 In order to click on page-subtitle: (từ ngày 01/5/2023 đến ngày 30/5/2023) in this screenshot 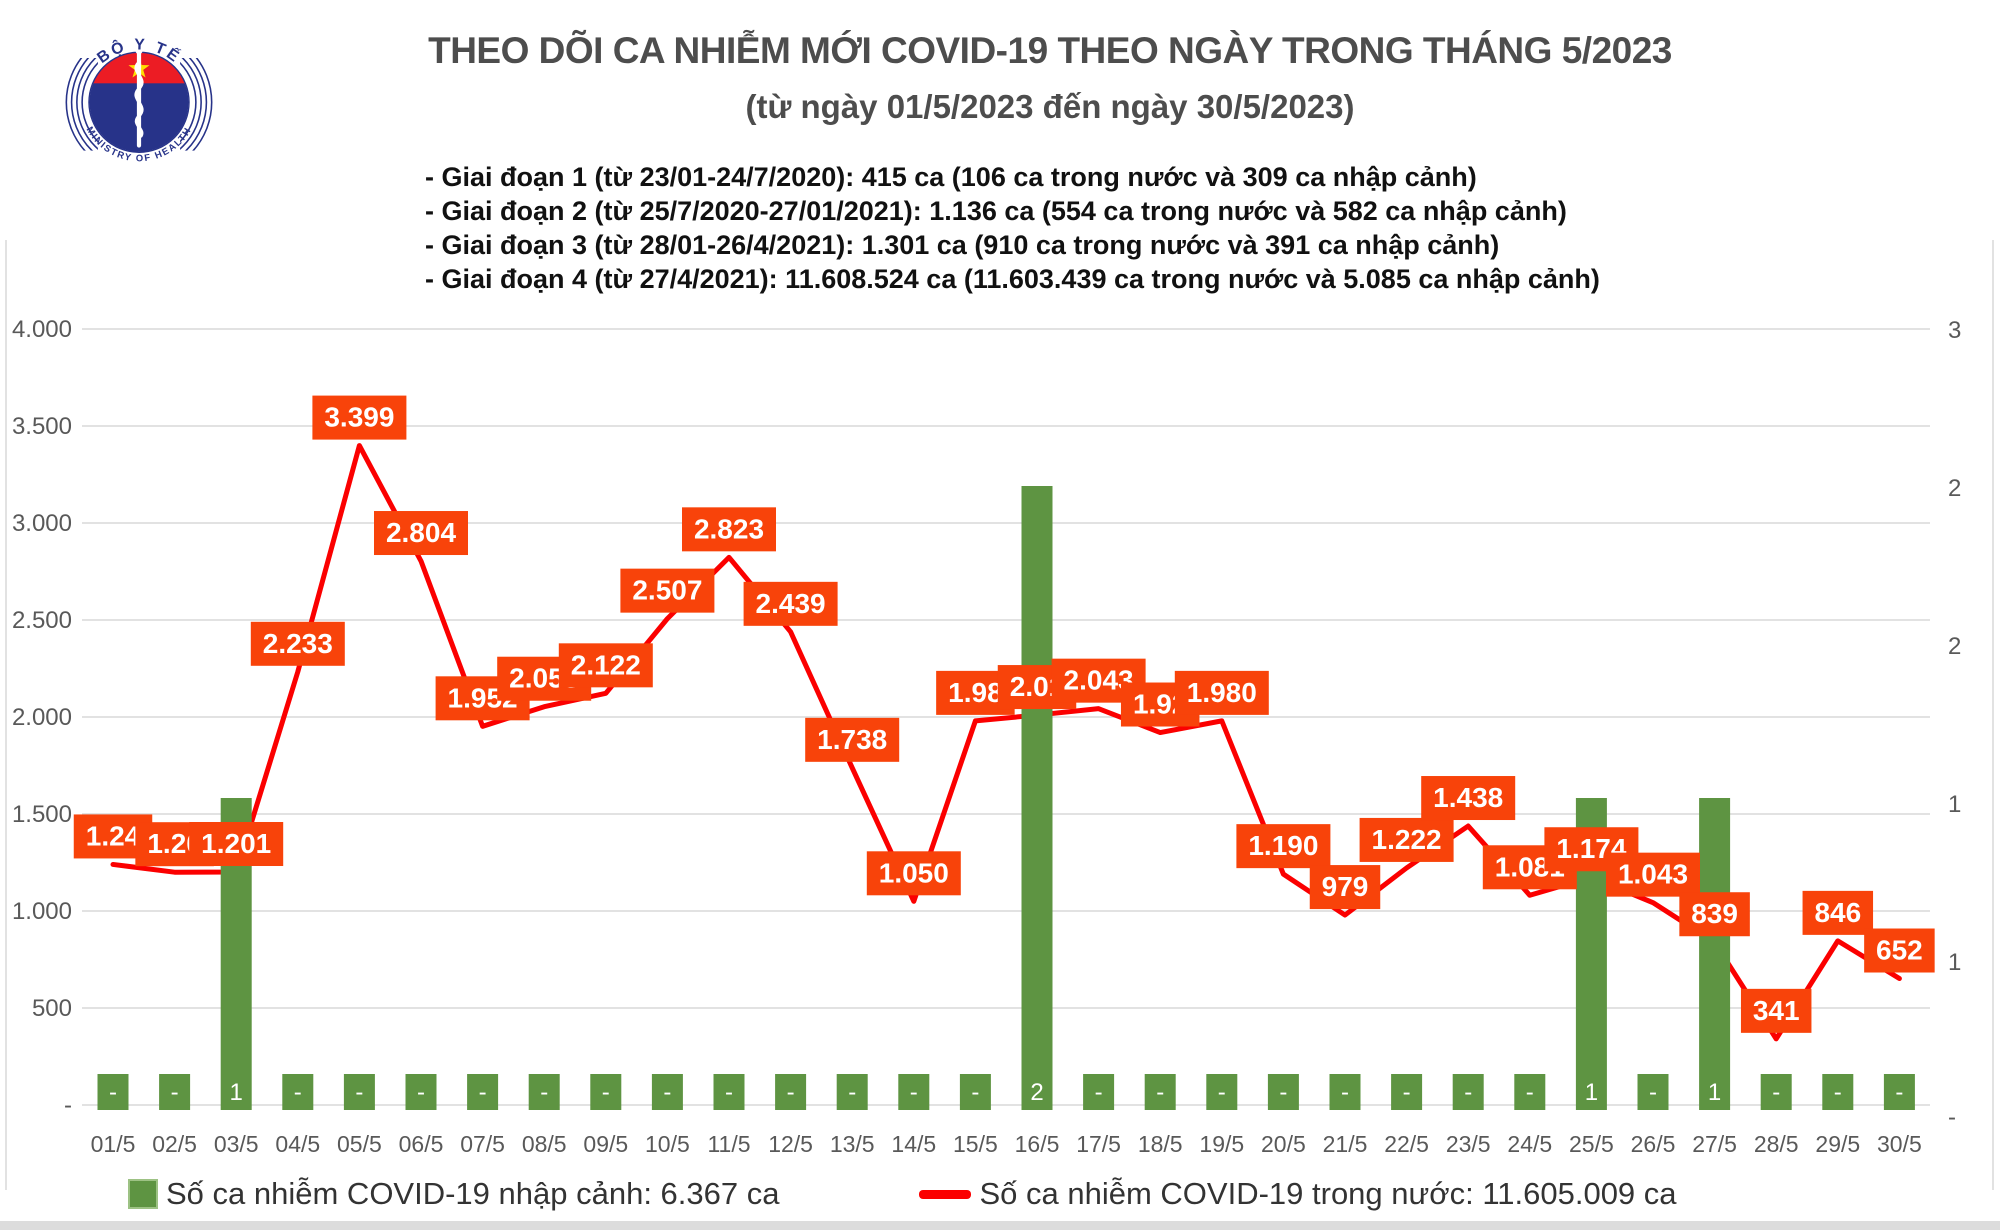, I will do `click(1050, 106)`.